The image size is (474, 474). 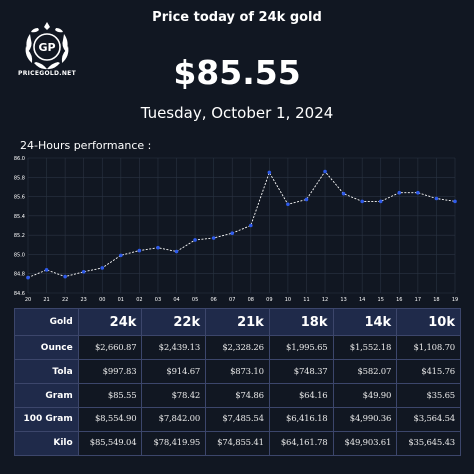 What do you see at coordinates (174, 372) in the screenshot?
I see `price-cell: $914.67` at bounding box center [174, 372].